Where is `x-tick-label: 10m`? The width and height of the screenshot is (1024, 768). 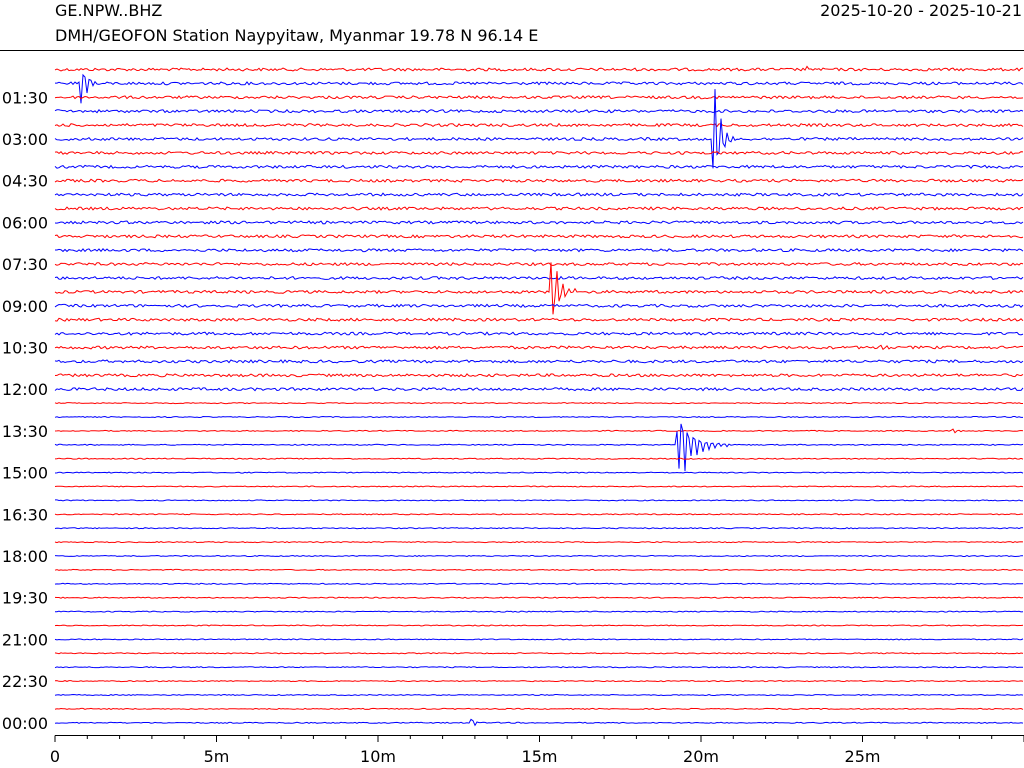 x-tick-label: 10m is located at coordinates (378, 756).